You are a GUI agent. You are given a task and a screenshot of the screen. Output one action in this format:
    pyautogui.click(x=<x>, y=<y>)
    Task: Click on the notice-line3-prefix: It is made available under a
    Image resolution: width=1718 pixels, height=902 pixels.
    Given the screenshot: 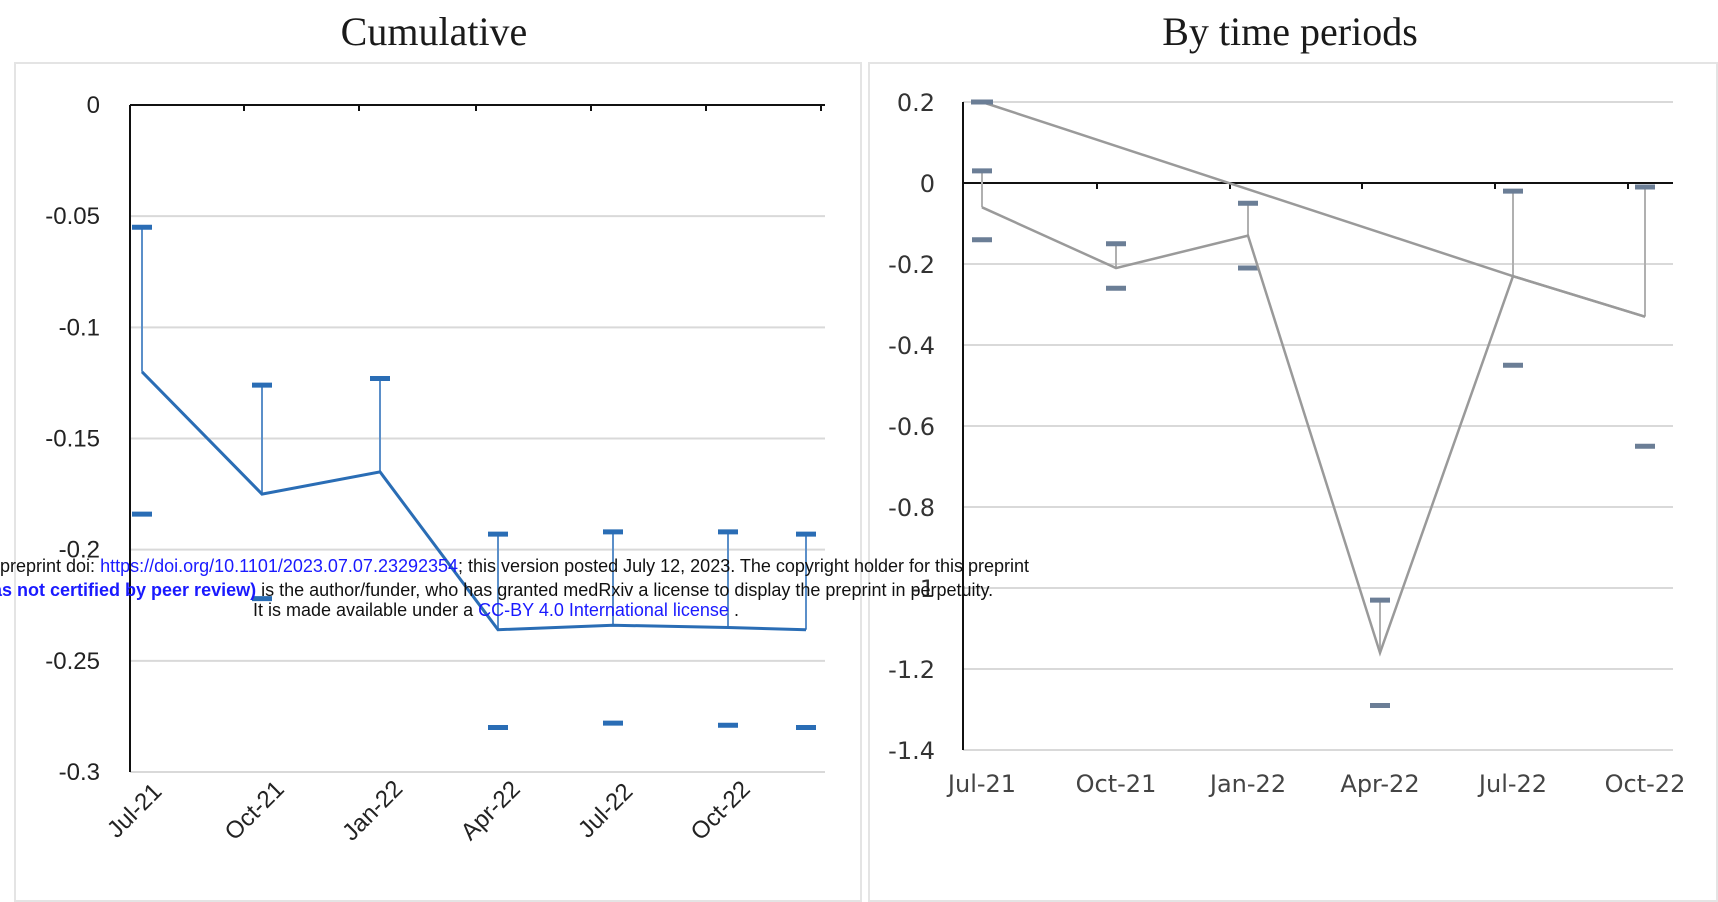 What is the action you would take?
    pyautogui.click(x=366, y=610)
    